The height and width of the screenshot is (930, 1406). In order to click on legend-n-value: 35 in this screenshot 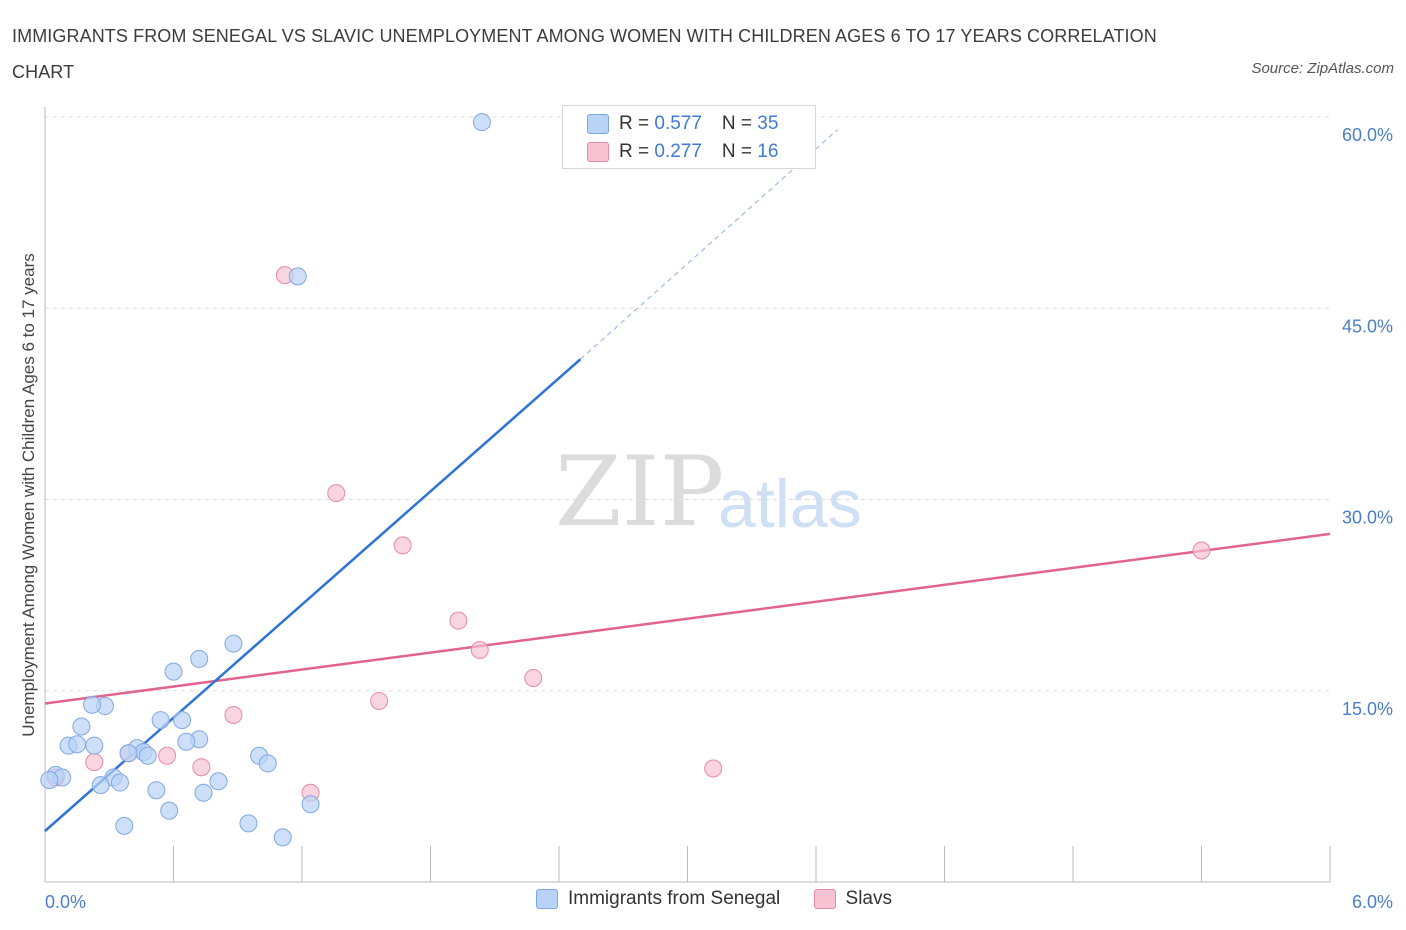, I will do `click(768, 123)`.